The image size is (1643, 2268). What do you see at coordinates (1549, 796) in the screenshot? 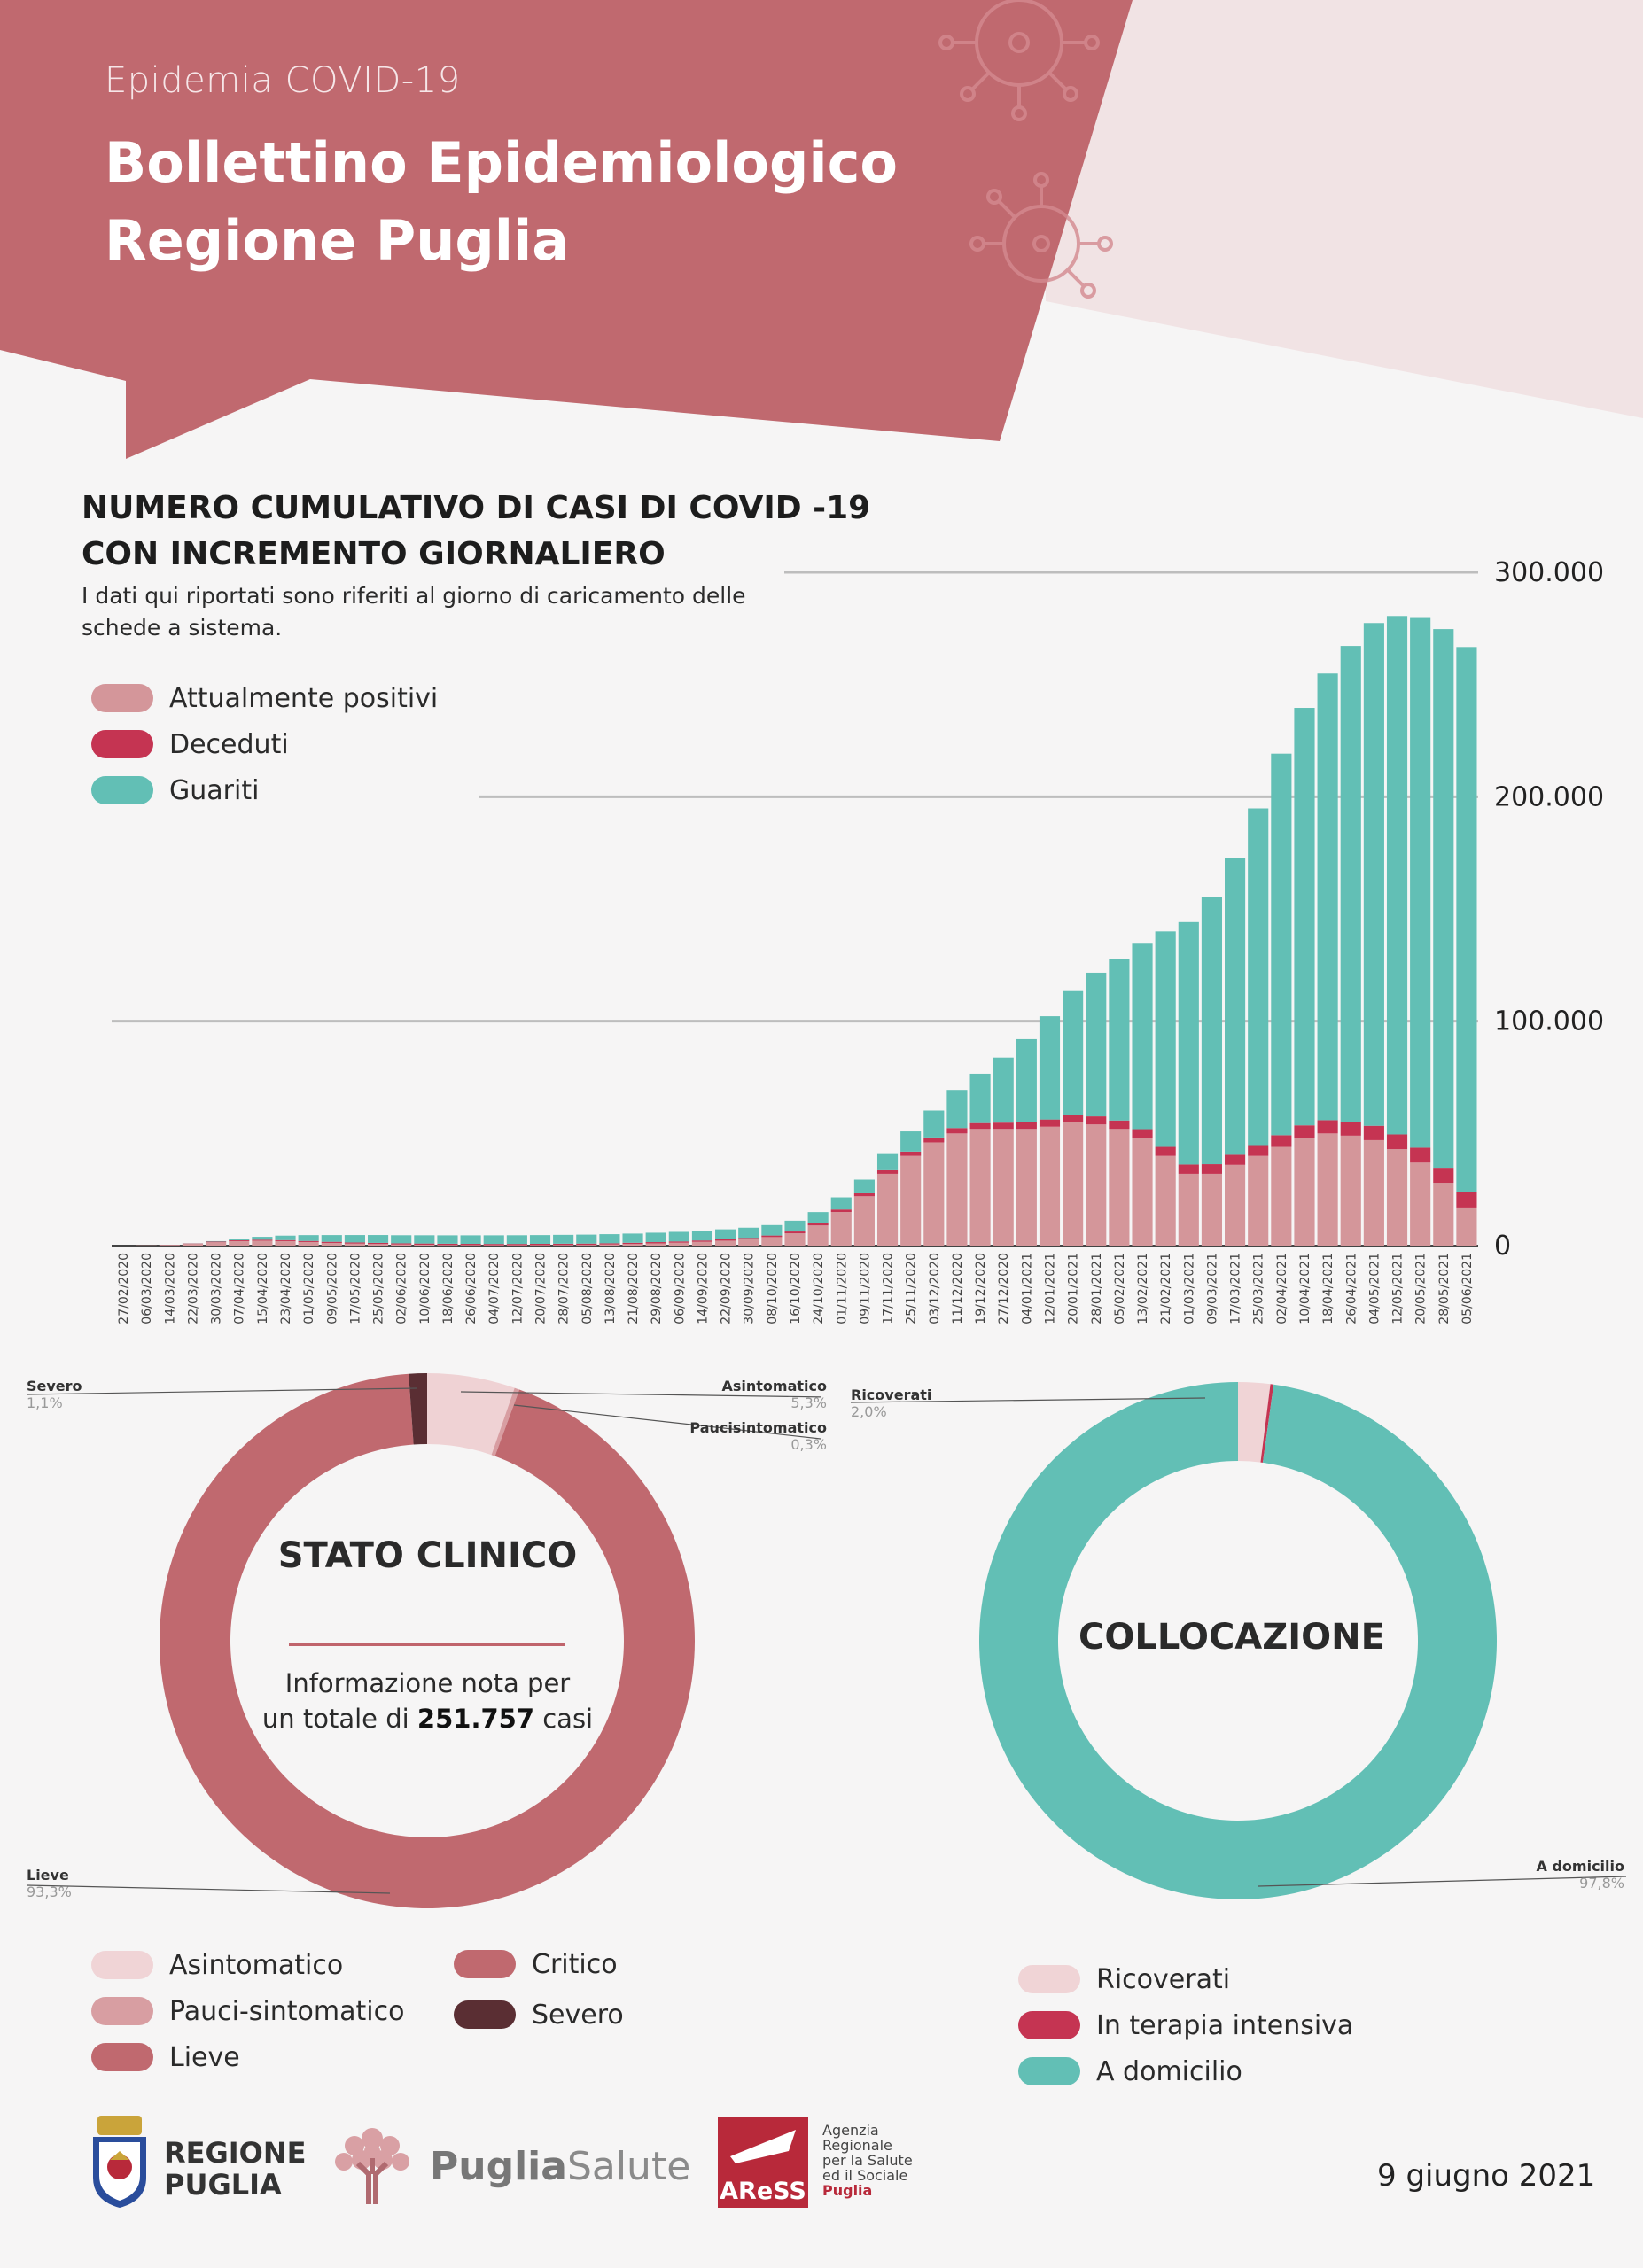
I see `y-tick-label: 200.000` at bounding box center [1549, 796].